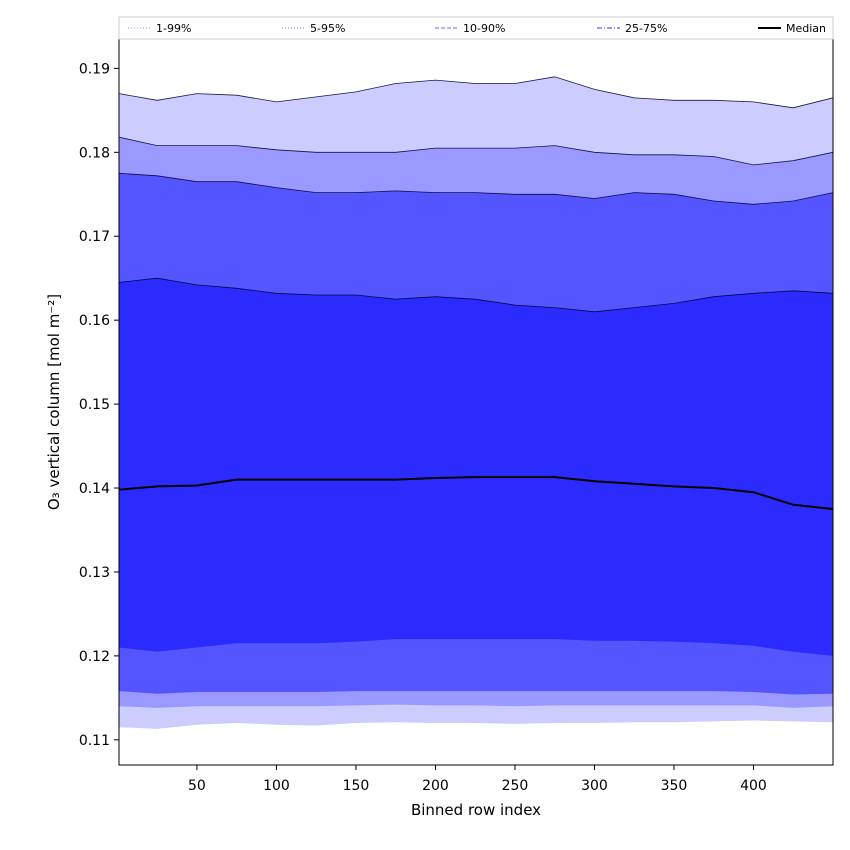 This screenshot has width=850, height=850. I want to click on y-tick-label: 0.17, so click(94, 237).